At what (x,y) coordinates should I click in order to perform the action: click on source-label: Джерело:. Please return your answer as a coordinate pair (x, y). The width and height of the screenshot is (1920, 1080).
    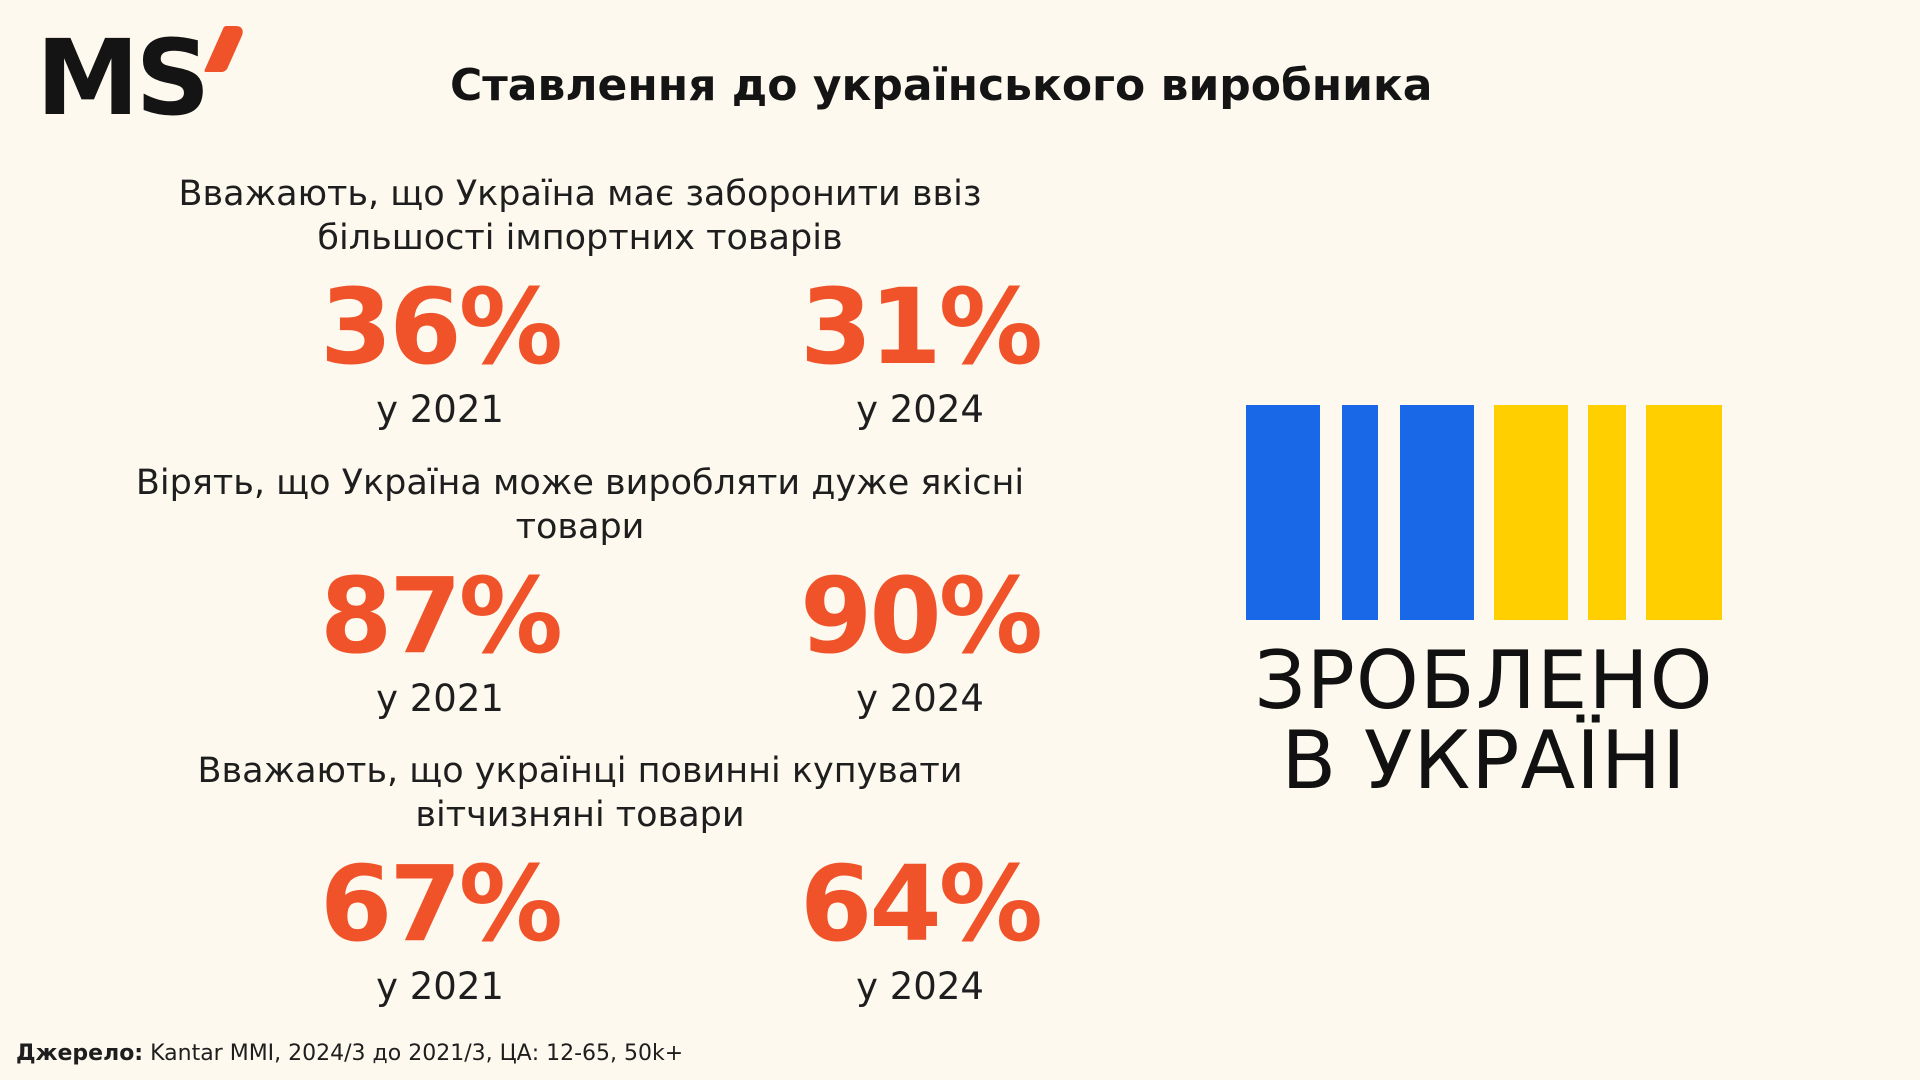
    Looking at the image, I should click on (80, 1053).